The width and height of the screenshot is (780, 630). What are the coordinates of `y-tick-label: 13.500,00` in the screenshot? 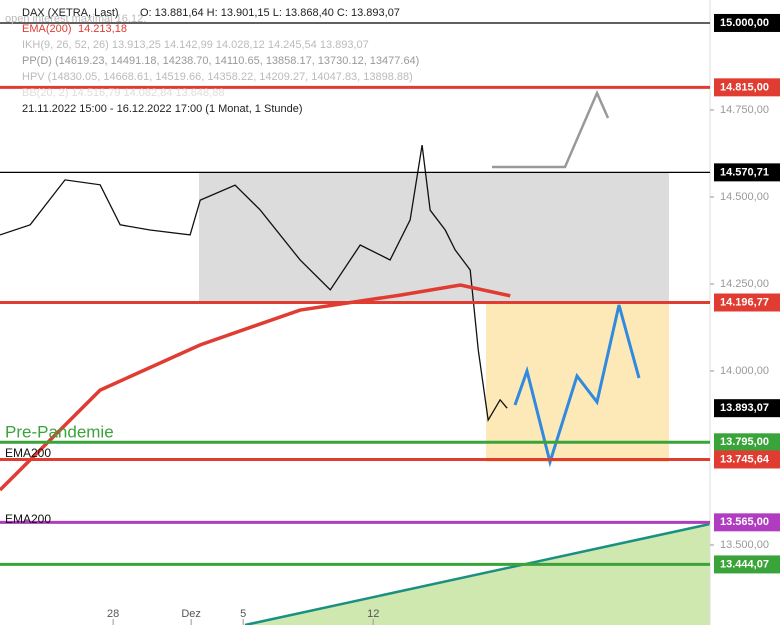 It's located at (744, 545).